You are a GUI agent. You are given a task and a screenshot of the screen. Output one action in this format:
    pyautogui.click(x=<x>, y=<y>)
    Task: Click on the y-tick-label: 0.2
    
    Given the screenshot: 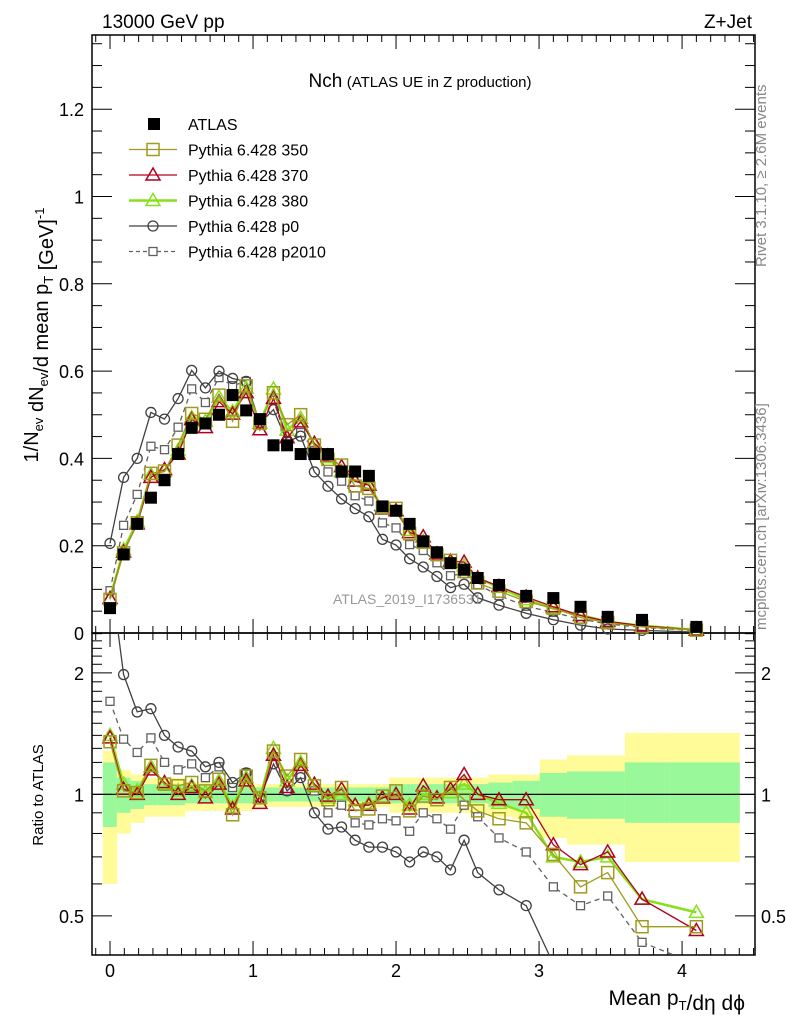 What is the action you would take?
    pyautogui.click(x=71, y=547)
    